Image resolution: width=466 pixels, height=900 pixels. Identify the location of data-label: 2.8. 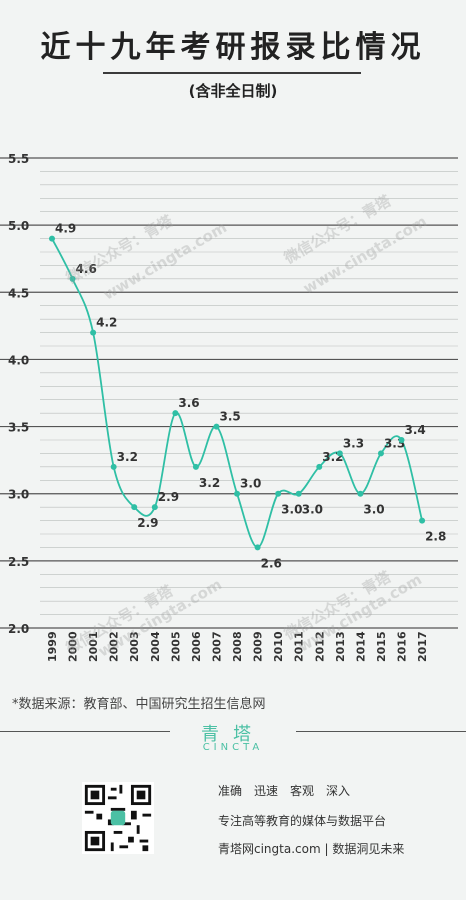
(435, 537).